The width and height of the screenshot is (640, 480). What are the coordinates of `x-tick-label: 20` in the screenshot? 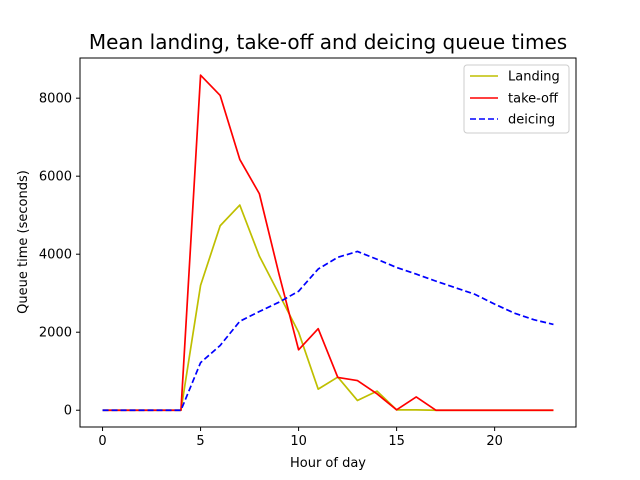 It's located at (494, 441).